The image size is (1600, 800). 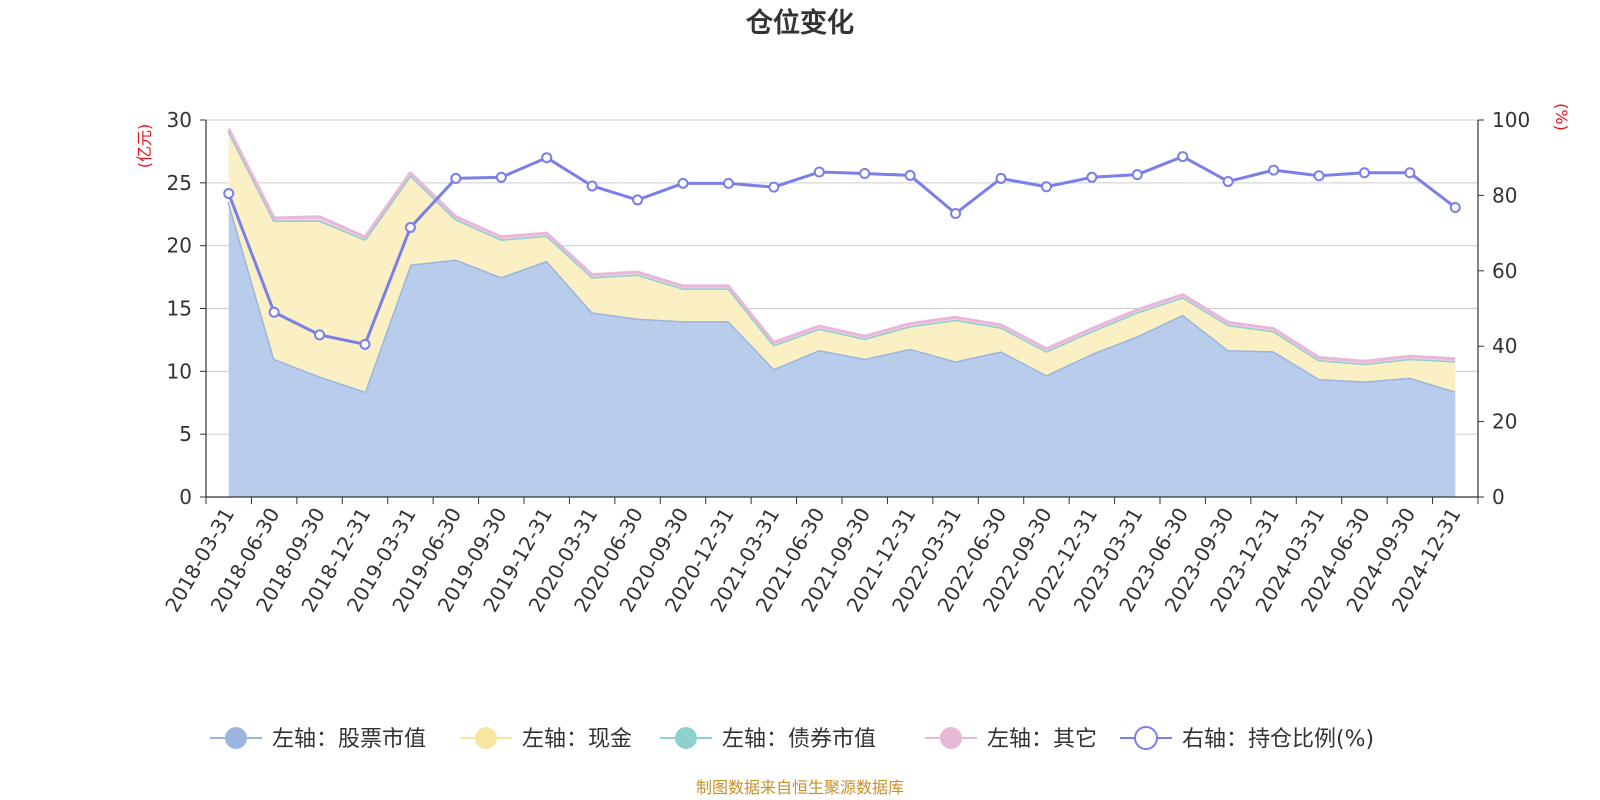 What do you see at coordinates (185, 434) in the screenshot?
I see `left-tick-label-5: 5` at bounding box center [185, 434].